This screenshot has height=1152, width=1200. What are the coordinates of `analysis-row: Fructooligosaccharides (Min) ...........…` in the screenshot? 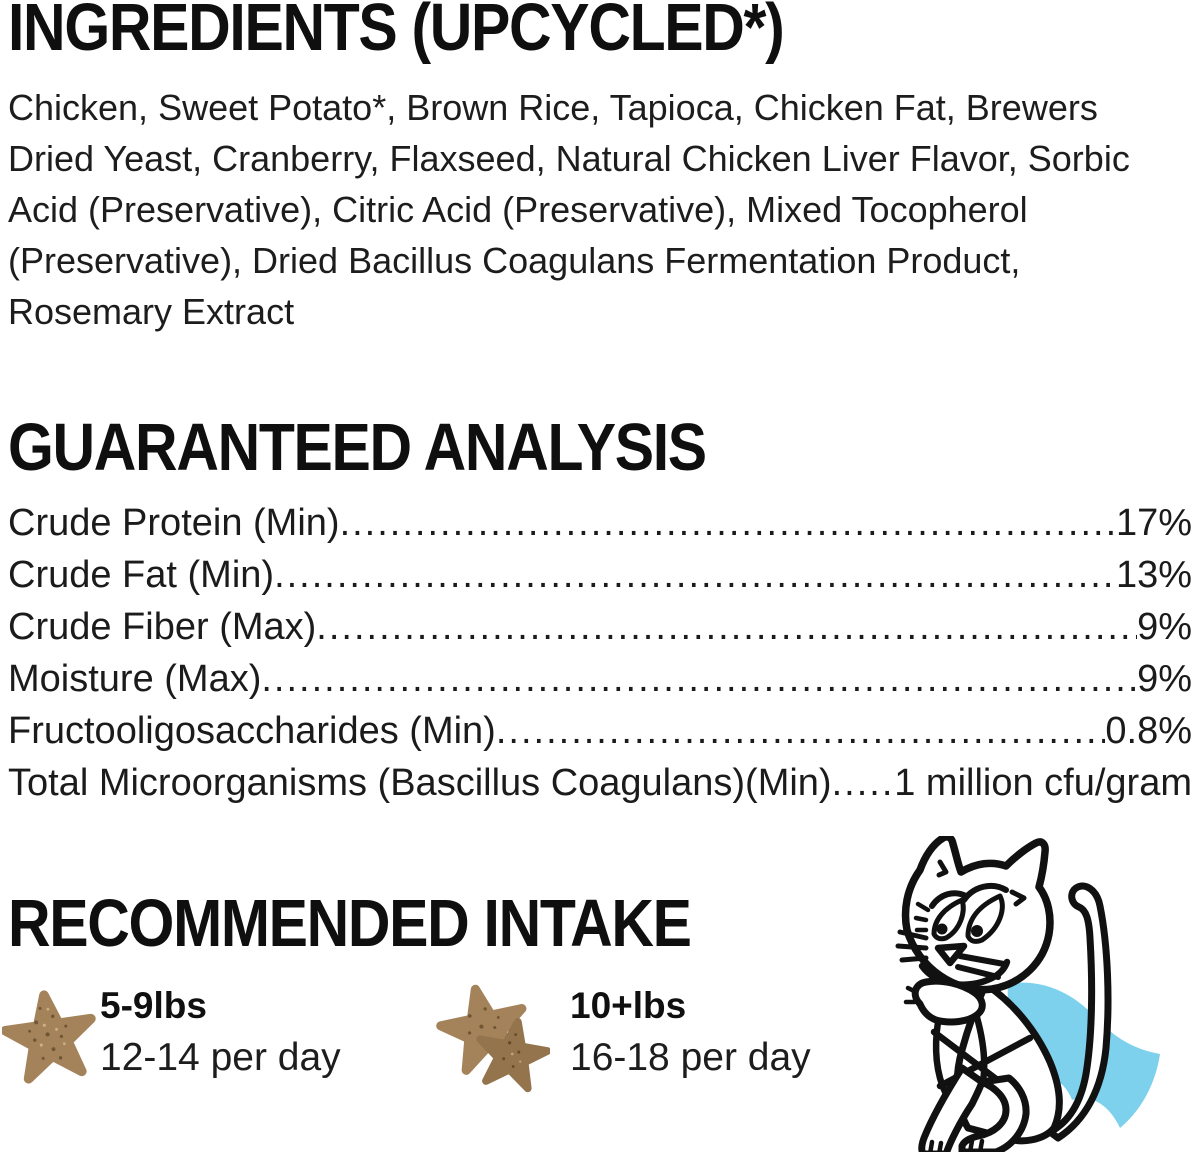 It's located at (600, 736).